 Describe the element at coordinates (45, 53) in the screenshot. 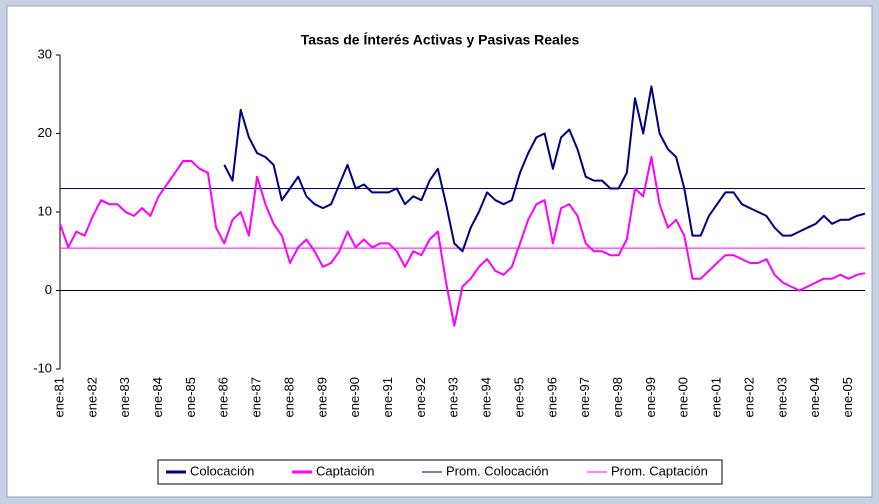

I see `y-tick-label: 30` at that location.